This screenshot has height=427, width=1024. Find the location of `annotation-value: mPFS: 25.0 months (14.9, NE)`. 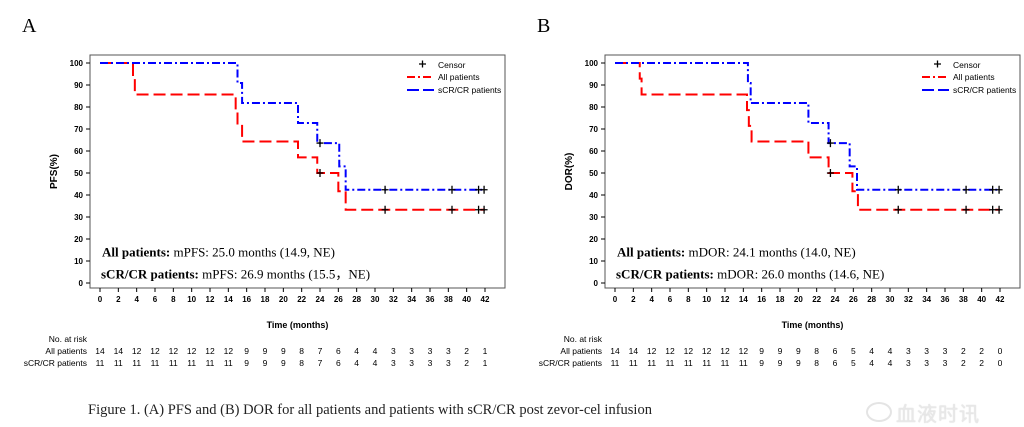

annotation-value: mPFS: 25.0 months (14.9, NE) is located at coordinates (252, 251).